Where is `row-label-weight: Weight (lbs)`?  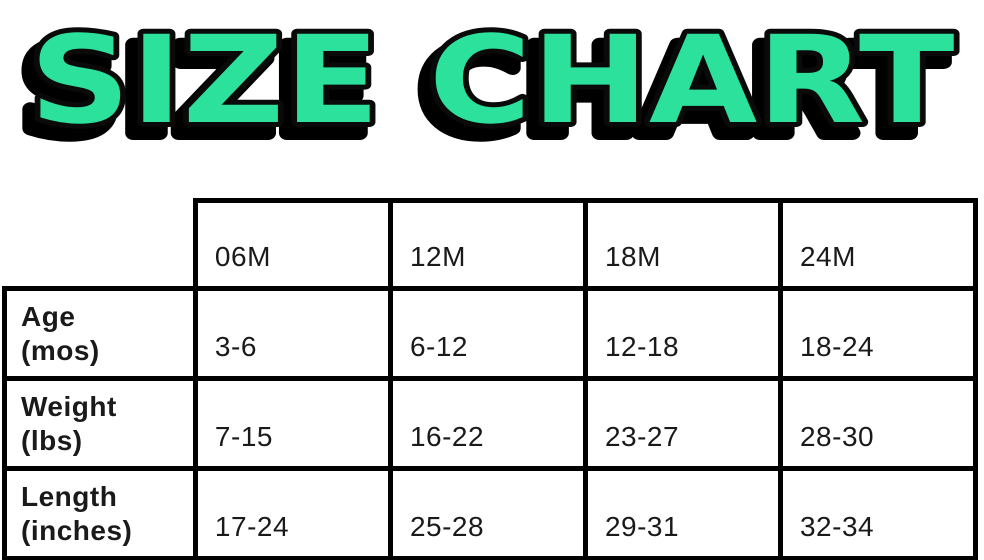 row-label-weight: Weight (lbs) is located at coordinates (100, 423).